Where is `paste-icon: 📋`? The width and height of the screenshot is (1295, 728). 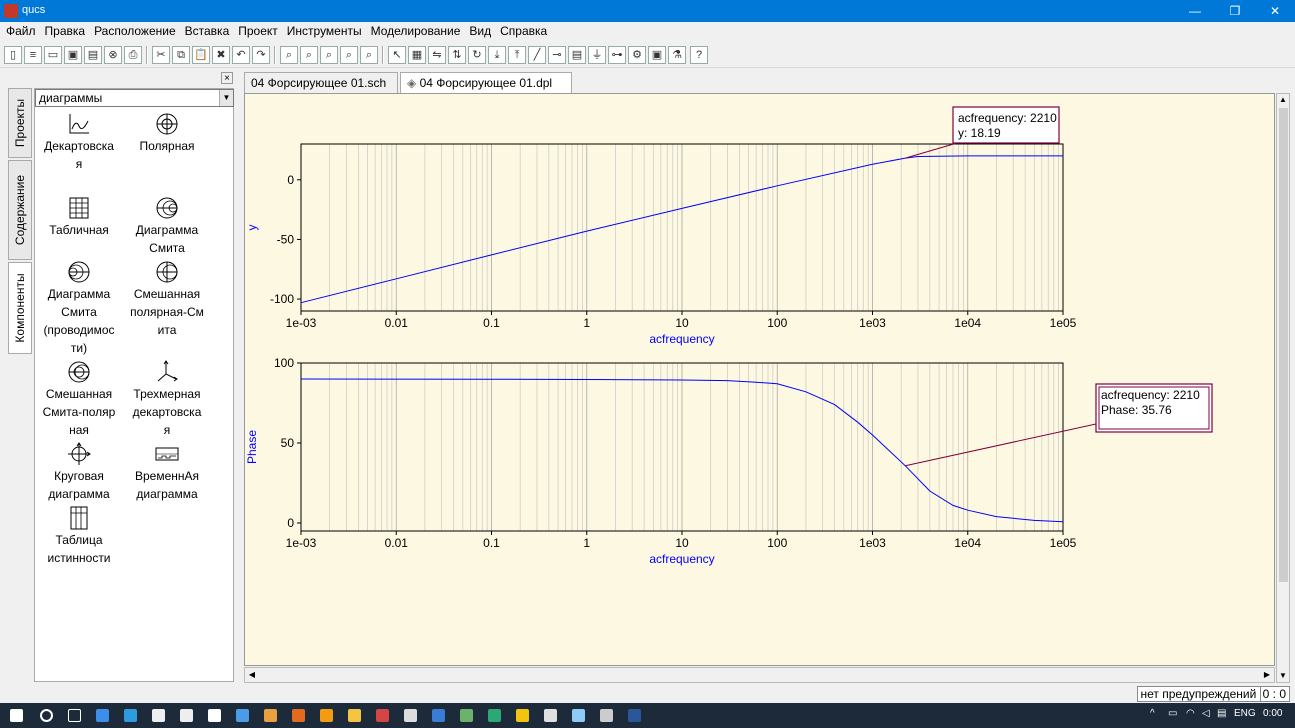 paste-icon: 📋 is located at coordinates (201, 55).